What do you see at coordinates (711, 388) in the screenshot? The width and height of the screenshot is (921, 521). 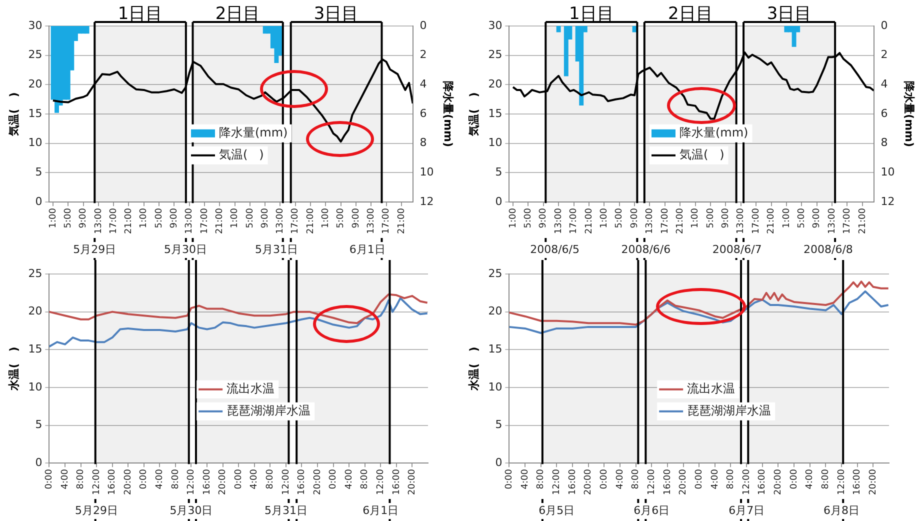 I see `legend-label: 流出水温` at bounding box center [711, 388].